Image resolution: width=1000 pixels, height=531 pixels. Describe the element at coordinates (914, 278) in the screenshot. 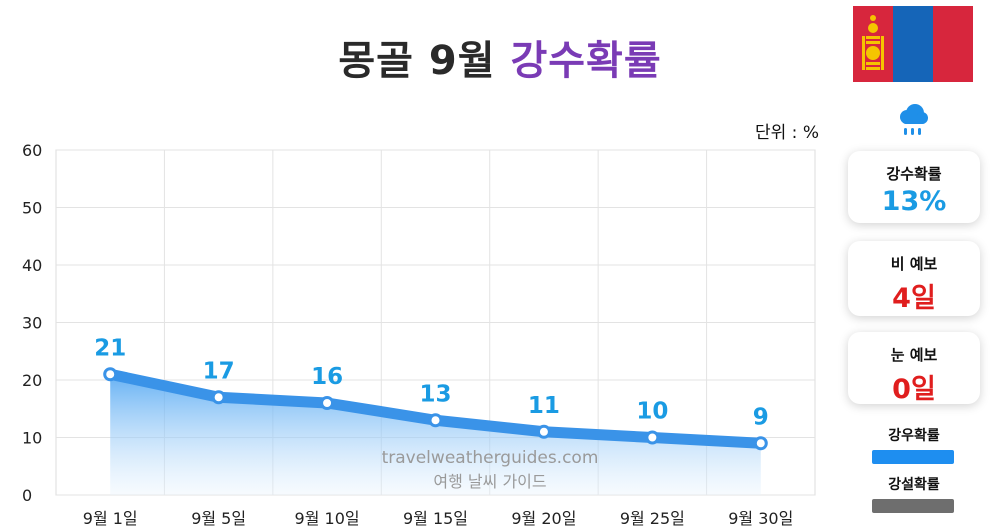

I see `rain-forecast-card: 비 예보 4일` at that location.